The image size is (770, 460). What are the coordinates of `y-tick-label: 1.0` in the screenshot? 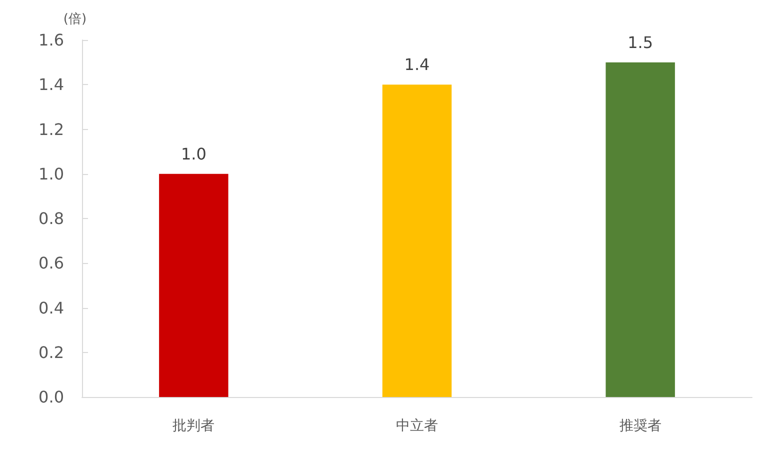 It's located at (51, 174).